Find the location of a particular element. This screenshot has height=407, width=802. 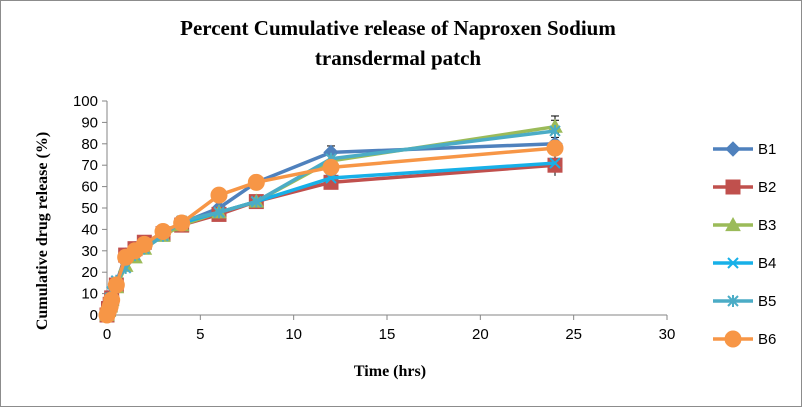

legend-item-b3: B3 is located at coordinates (744, 225).